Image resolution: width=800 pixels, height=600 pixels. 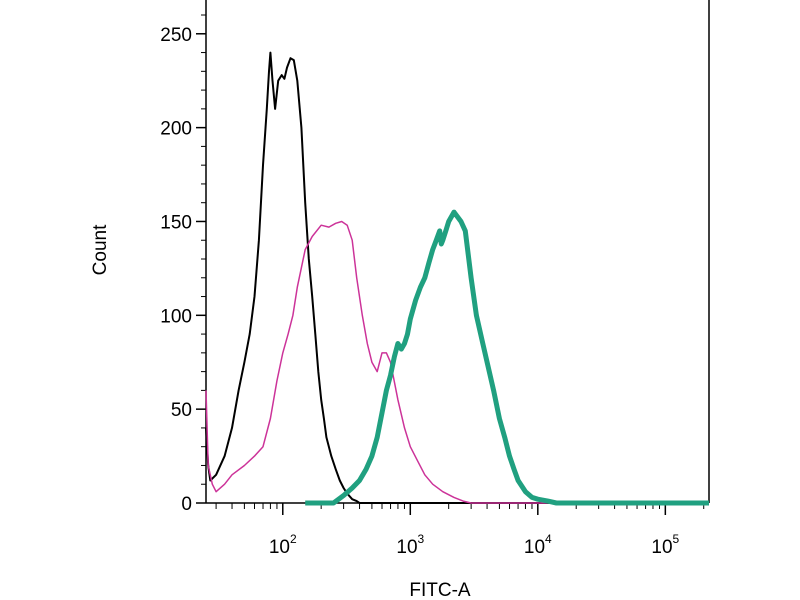 I want to click on x-tick-label: 10⁴, so click(x=538, y=545).